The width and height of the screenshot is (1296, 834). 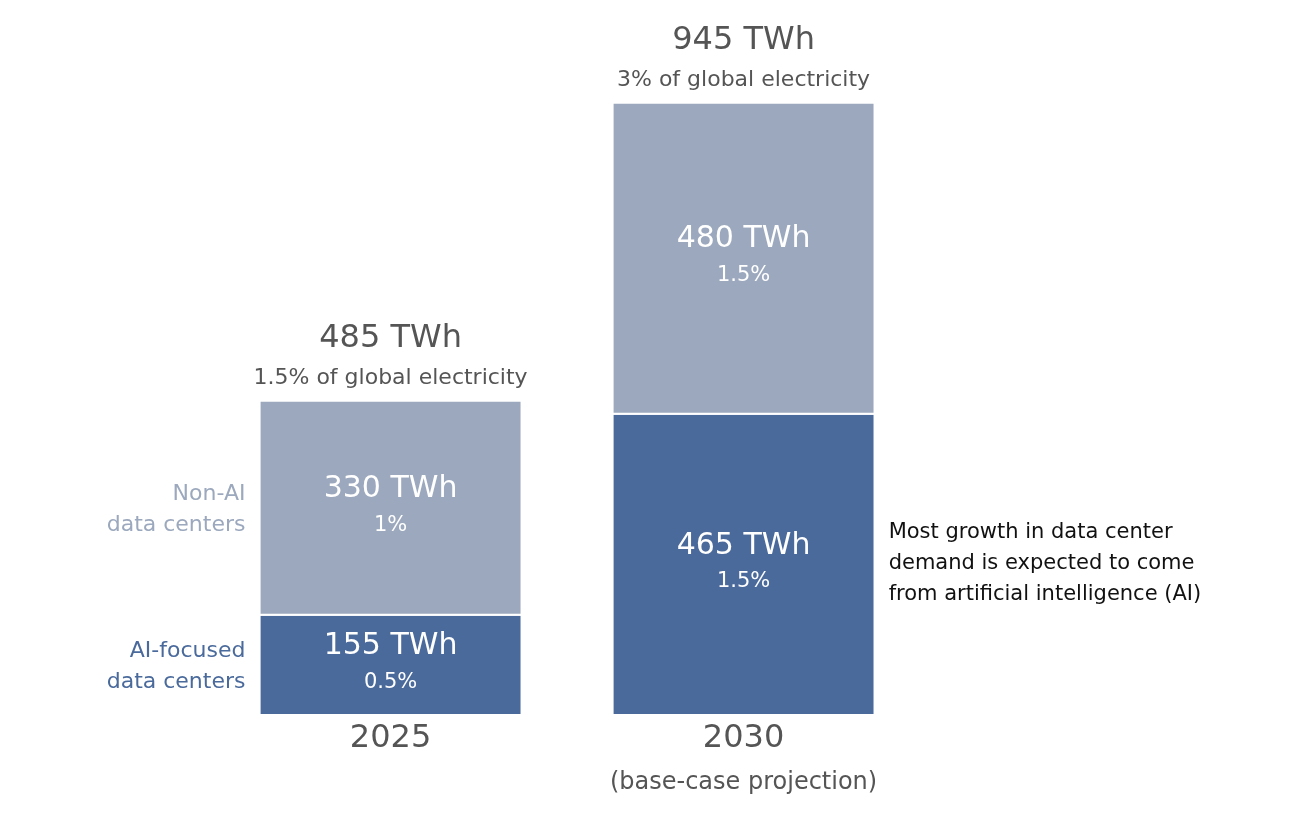 I want to click on annotation: Most growth in data center demand is expected to come from artificial intelligence (AI), so click(x=1045, y=562).